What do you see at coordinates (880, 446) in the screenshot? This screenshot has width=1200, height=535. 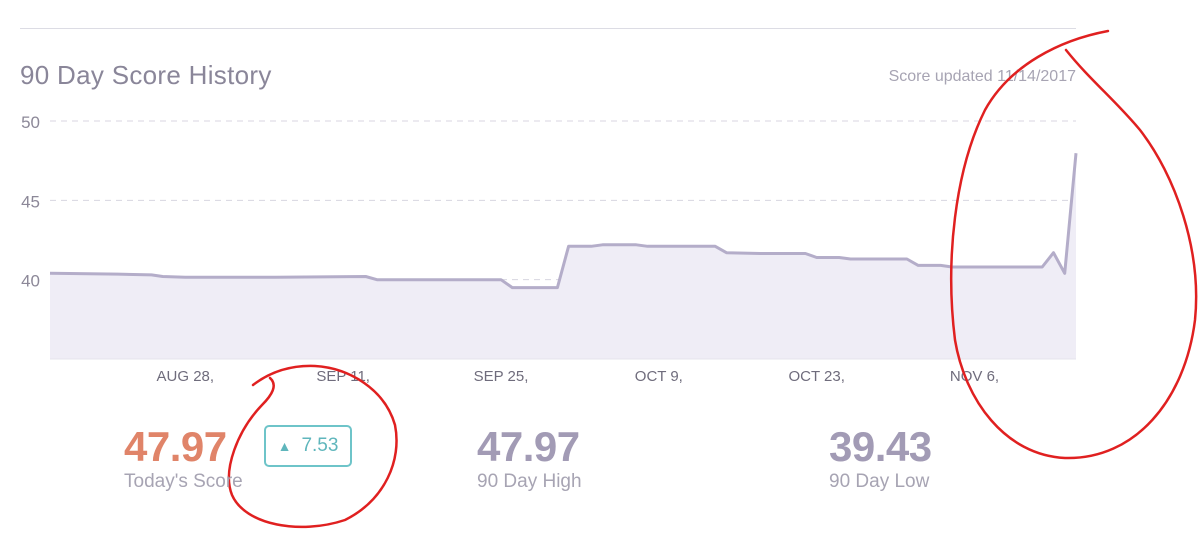 I see `low-score-value: 39.43` at bounding box center [880, 446].